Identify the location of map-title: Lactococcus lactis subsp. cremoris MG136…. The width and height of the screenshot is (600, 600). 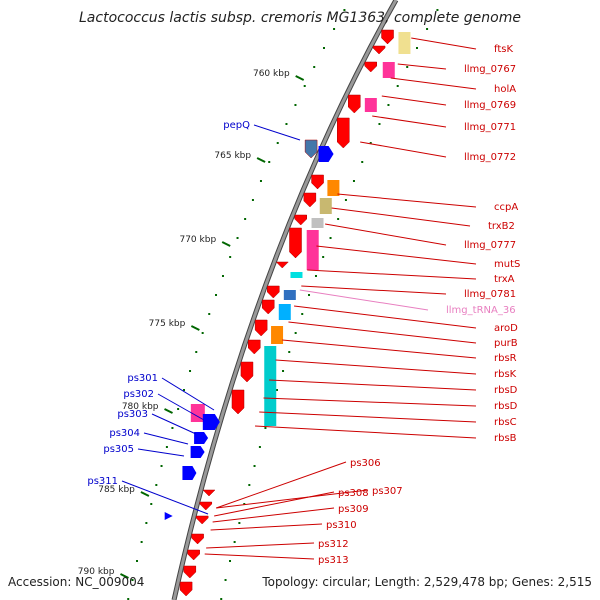
(300, 18).